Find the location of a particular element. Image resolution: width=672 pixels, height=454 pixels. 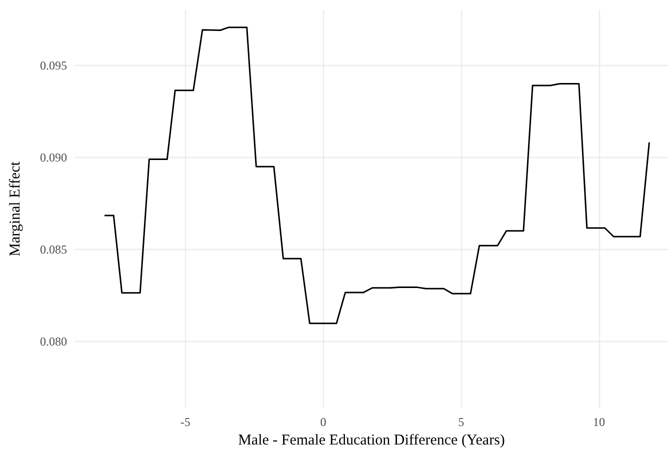

x-tick-label: 5 is located at coordinates (461, 422).